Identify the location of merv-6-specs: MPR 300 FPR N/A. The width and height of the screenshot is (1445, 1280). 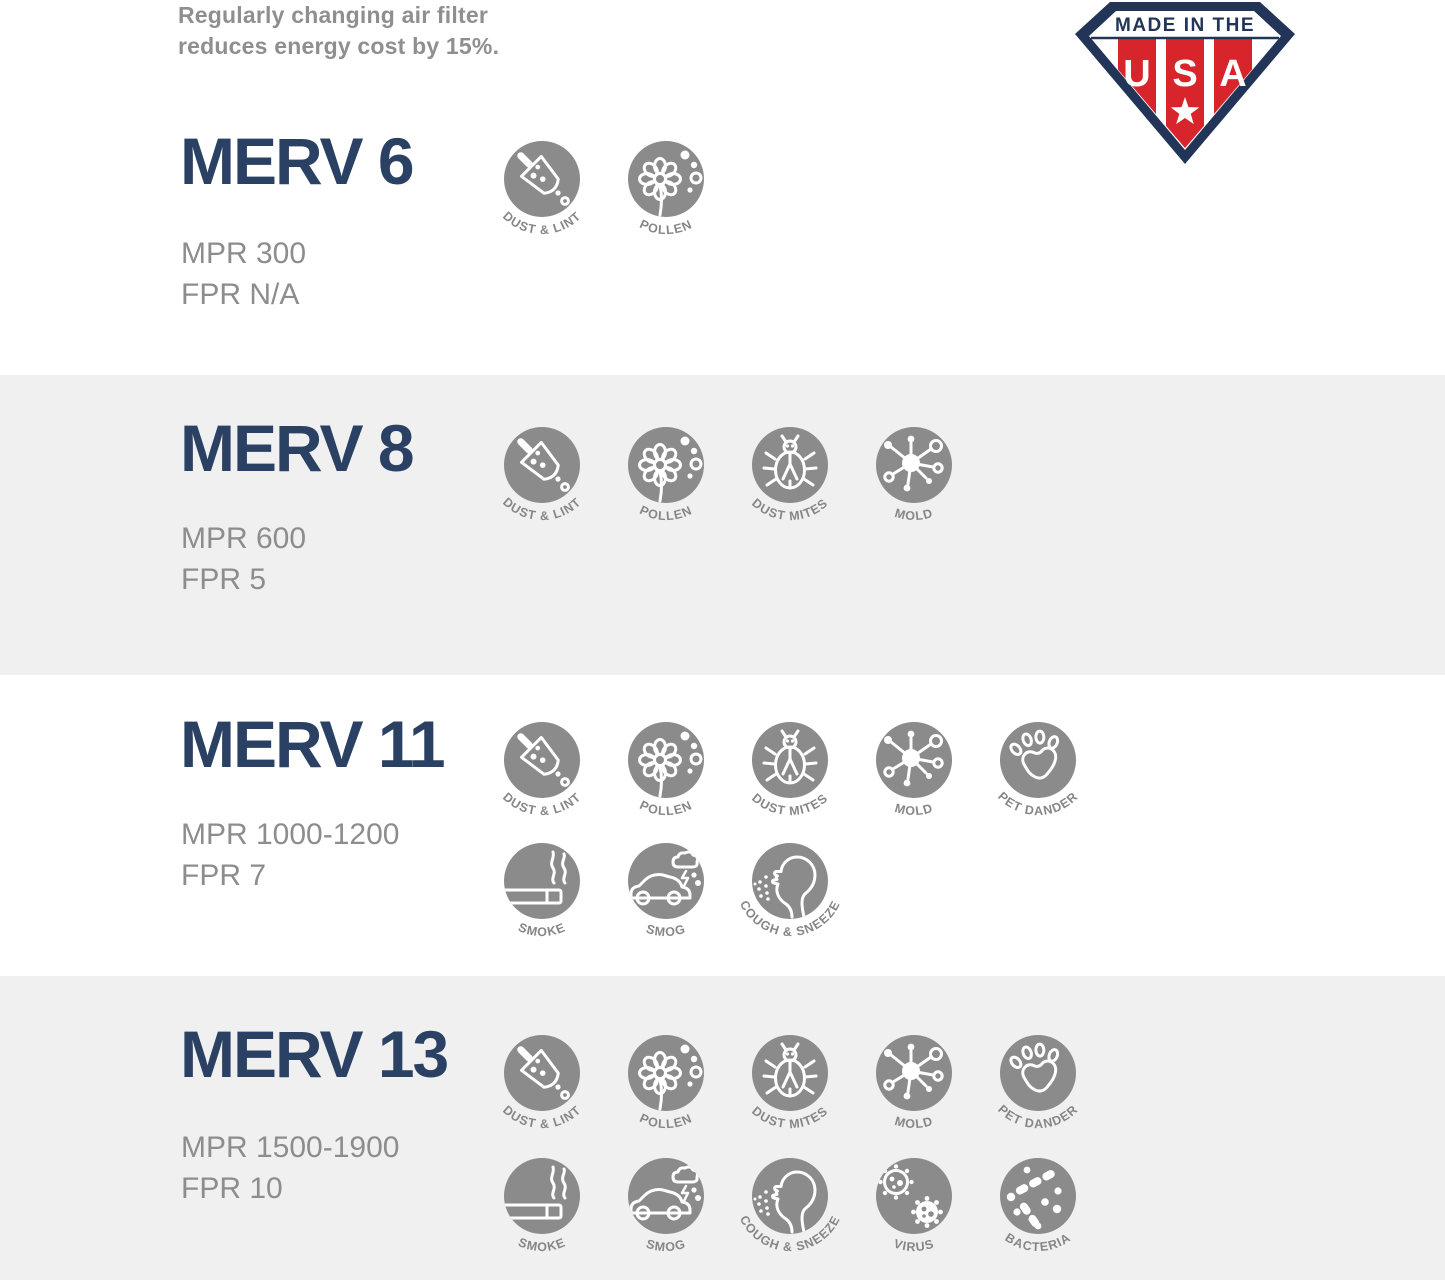
(243, 274).